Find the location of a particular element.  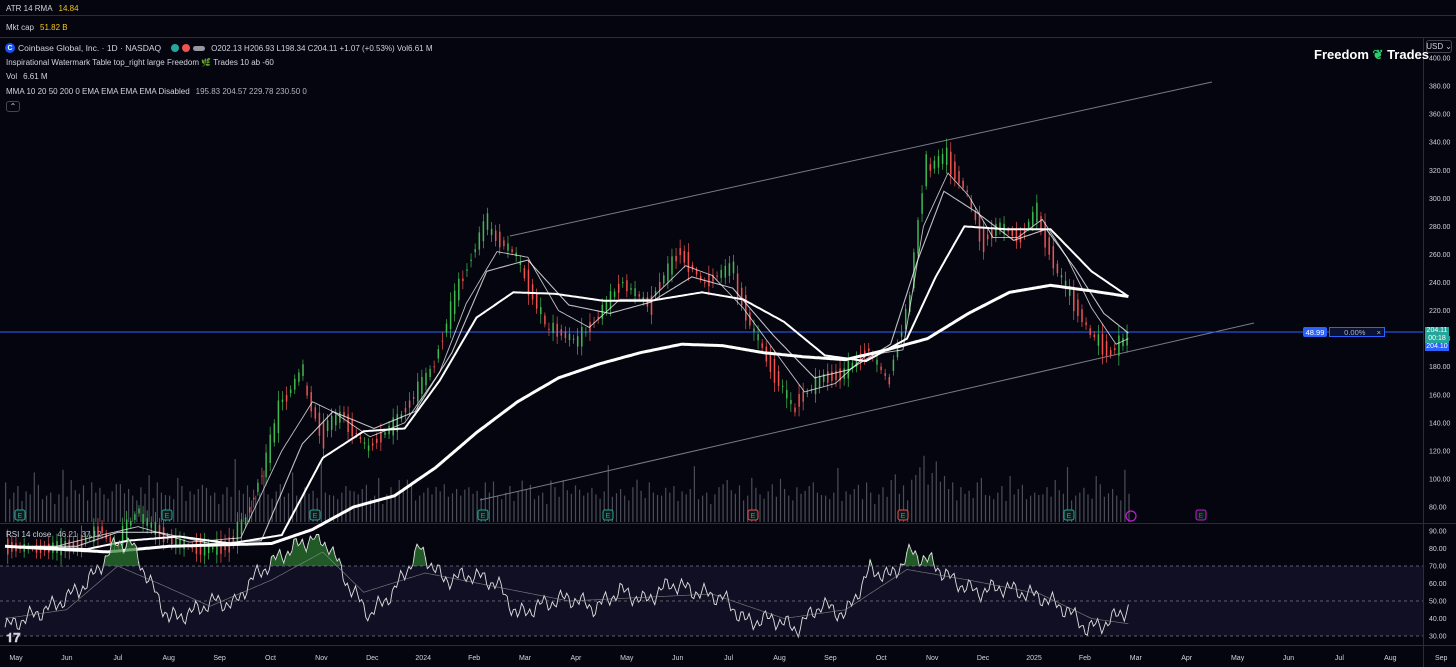

svg-text: E is located at coordinates (753, 516).